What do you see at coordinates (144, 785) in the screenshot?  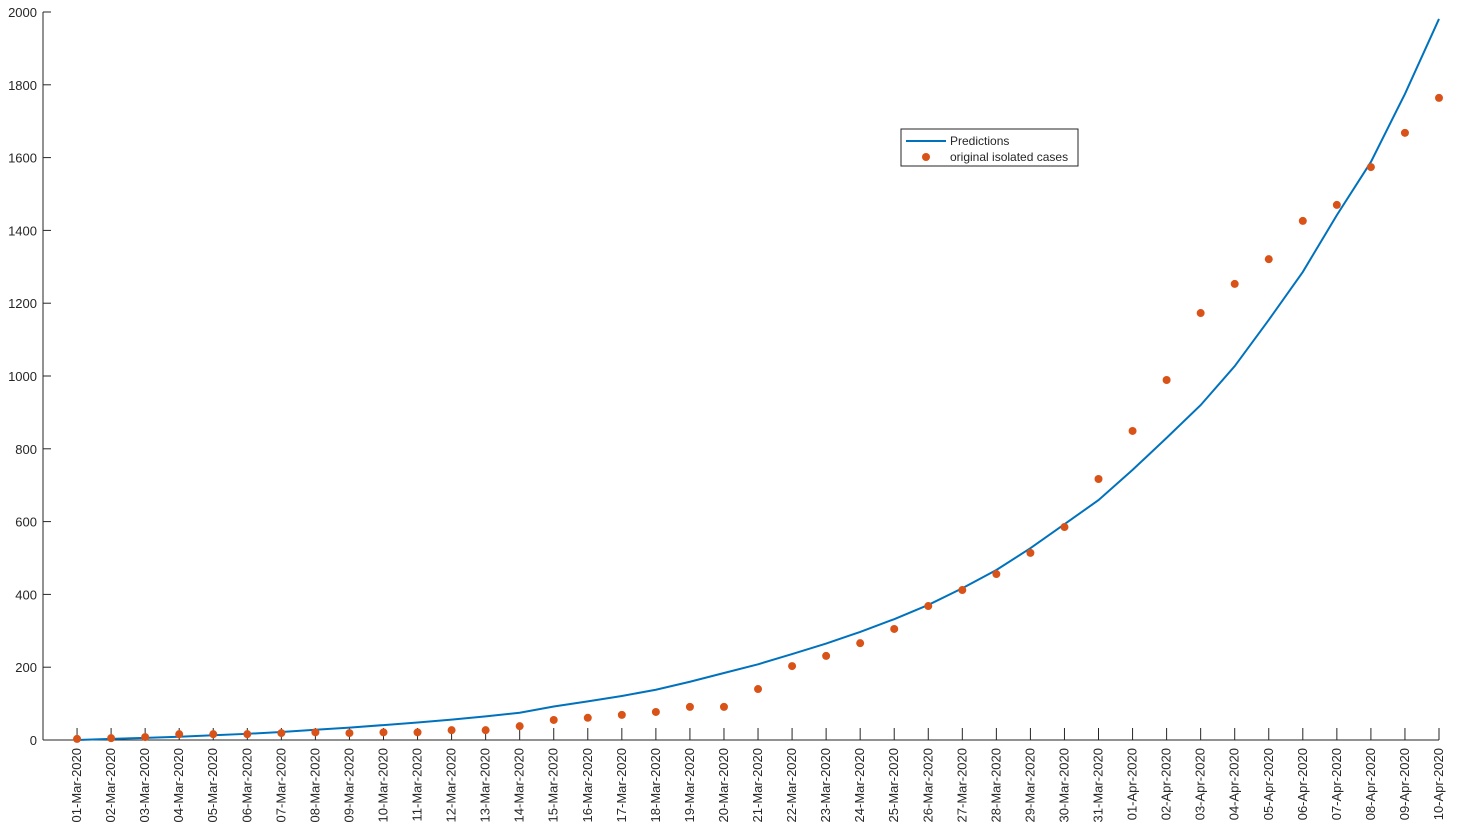 I see `x-tick-label: 03-Mar-2020` at bounding box center [144, 785].